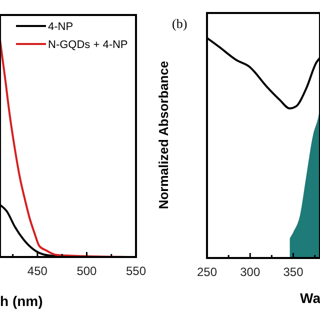  Describe the element at coordinates (250, 272) in the screenshot. I see `x-tick-label: 300` at that location.